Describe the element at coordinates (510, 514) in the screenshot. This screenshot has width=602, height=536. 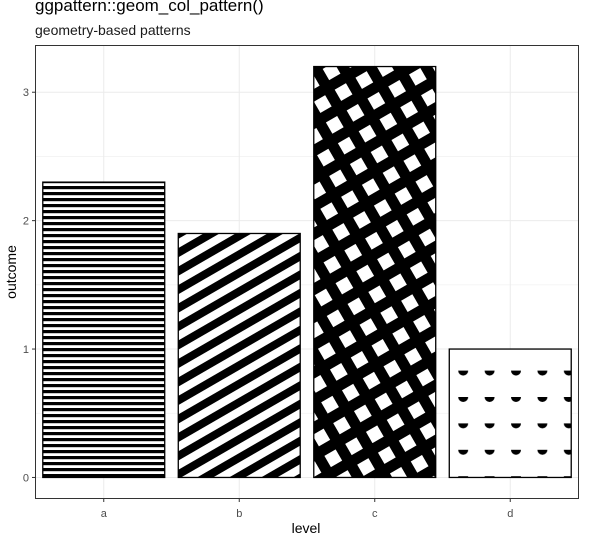
I see `x-tick-label: d` at that location.